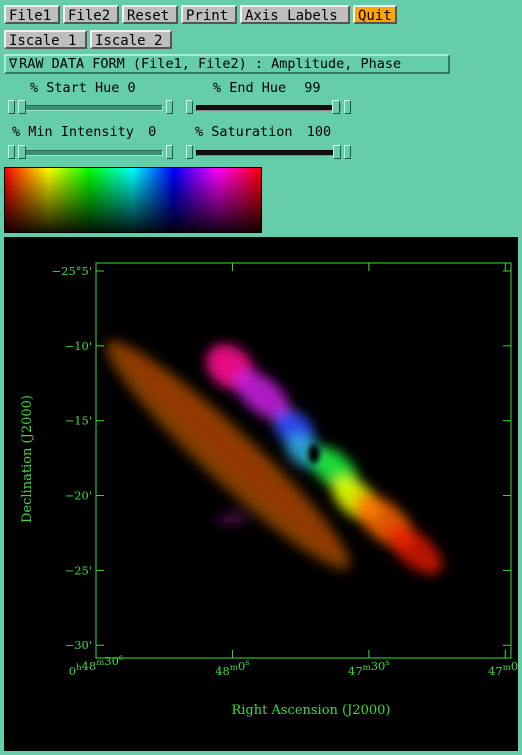 Image resolution: width=522 pixels, height=755 pixels. I want to click on saturation-label: % Saturation 100, so click(263, 132).